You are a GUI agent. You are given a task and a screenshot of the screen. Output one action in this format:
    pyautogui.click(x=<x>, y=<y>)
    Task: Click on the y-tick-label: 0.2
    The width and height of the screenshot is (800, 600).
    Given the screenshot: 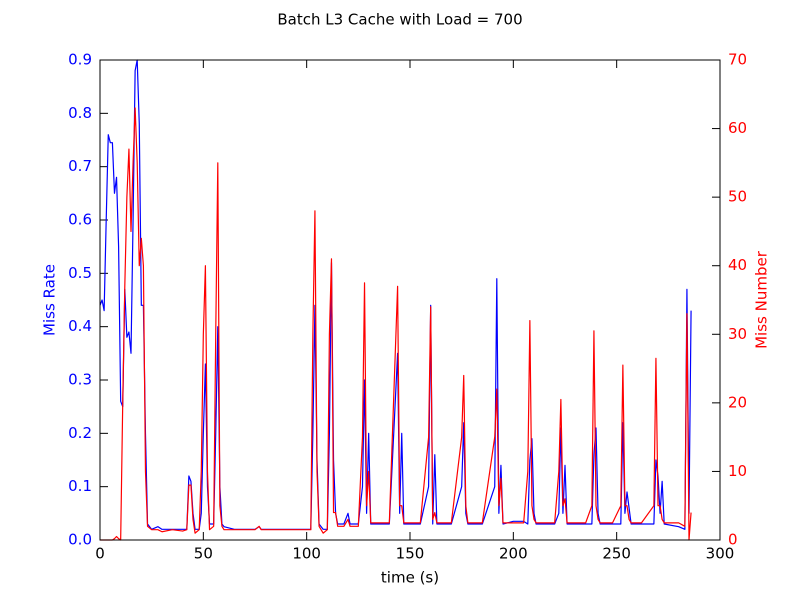 What is the action you would take?
    pyautogui.click(x=80, y=433)
    